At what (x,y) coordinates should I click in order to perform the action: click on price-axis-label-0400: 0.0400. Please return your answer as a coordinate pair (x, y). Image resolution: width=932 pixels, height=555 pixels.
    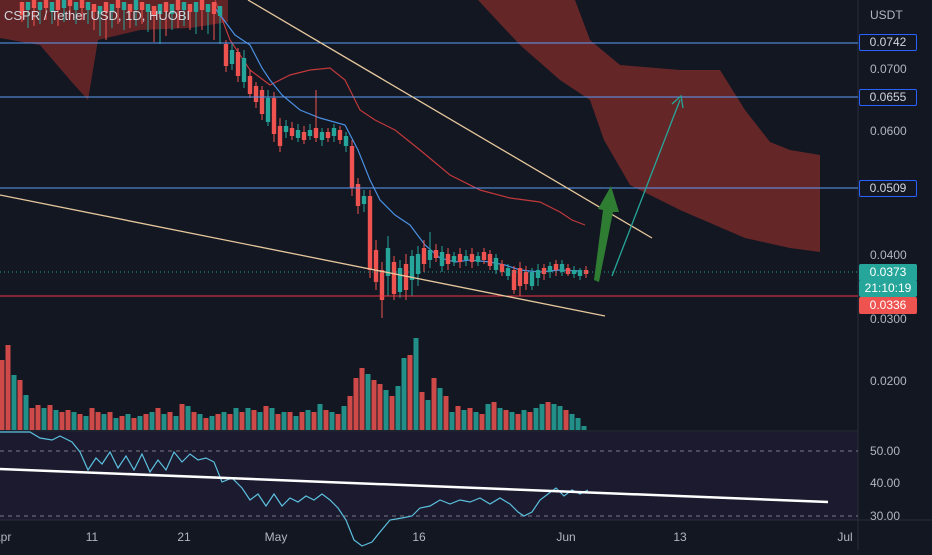
    Looking at the image, I should click on (888, 255).